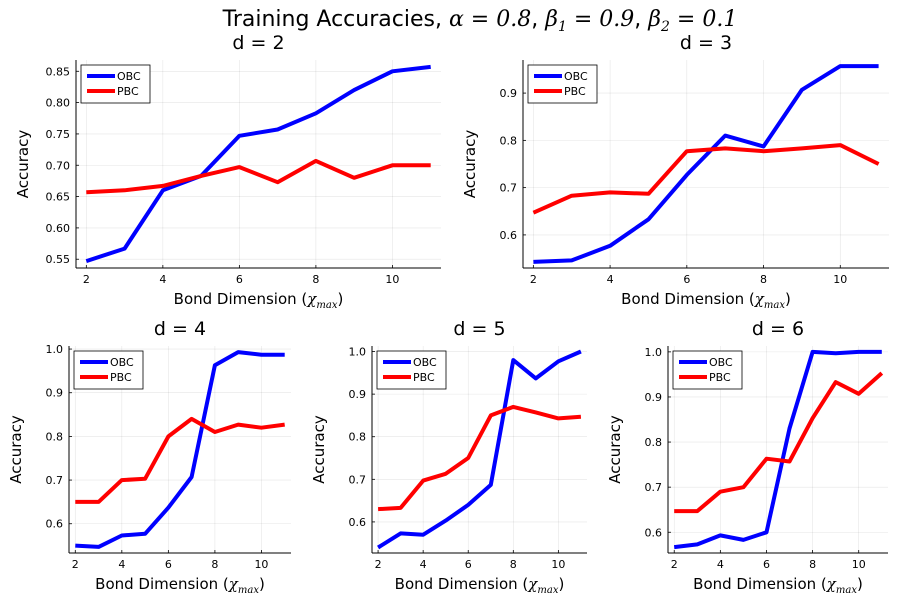 The width and height of the screenshot is (900, 600). I want to click on y-tick-label: 0.75, so click(58, 134).